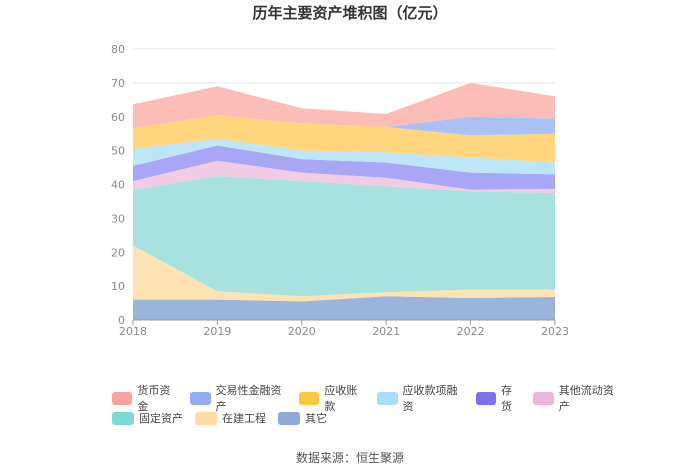  I want to click on y-tick-label: 70, so click(118, 83).